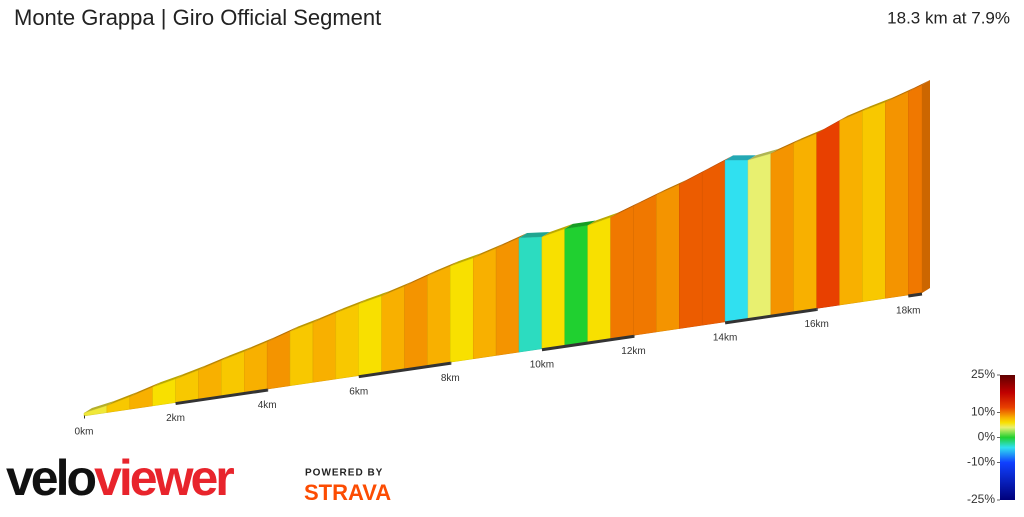 This screenshot has height=517, width=1024. I want to click on logo: veloviewer, so click(120, 478).